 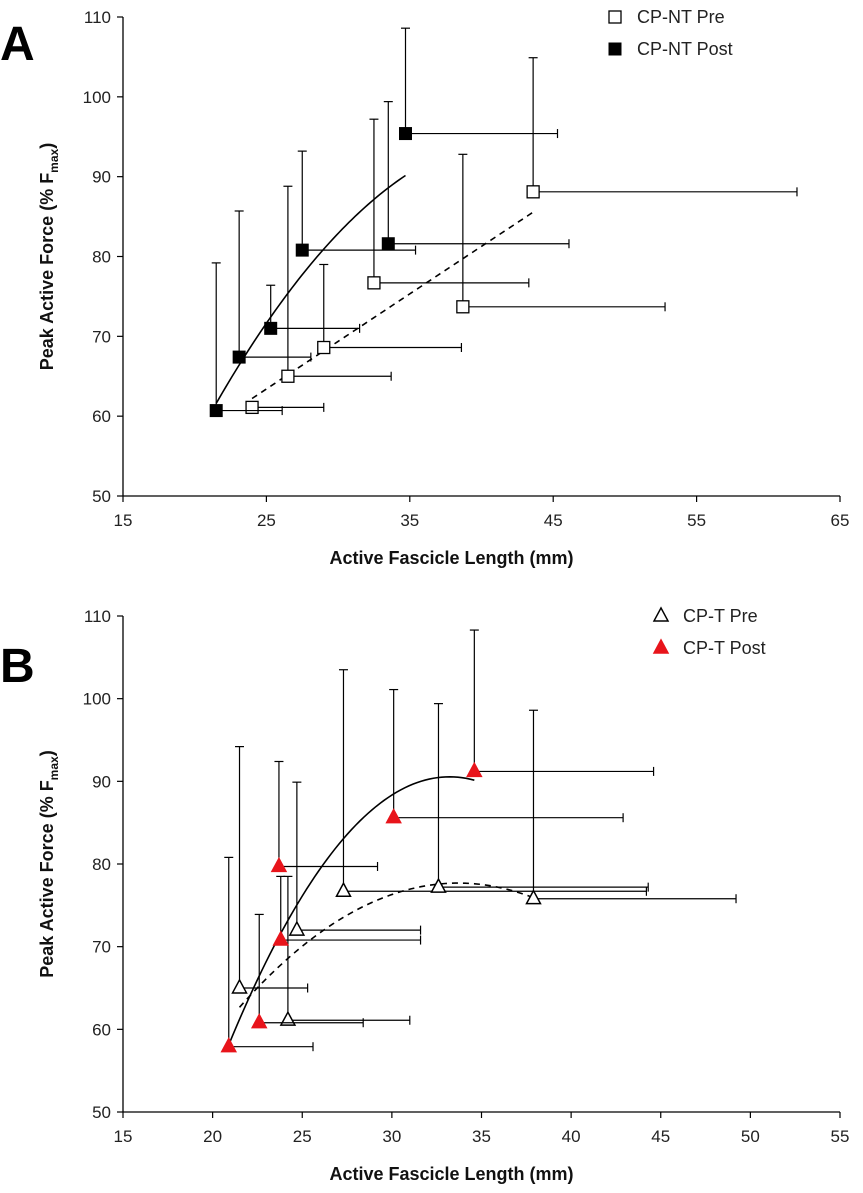 I want to click on trend-line-cp-nt-pre, so click(x=392, y=305).